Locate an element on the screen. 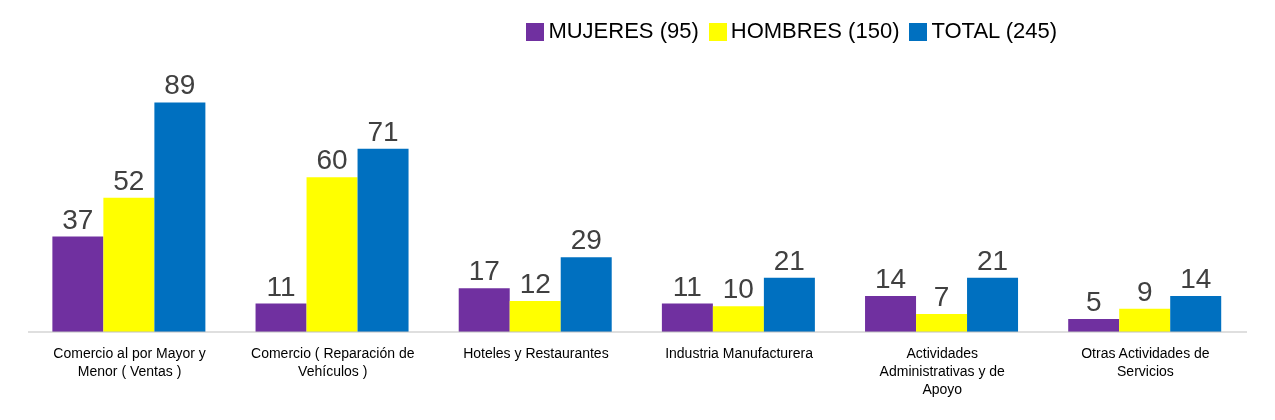 The height and width of the screenshot is (420, 1275). data-label: 29 is located at coordinates (586, 240).